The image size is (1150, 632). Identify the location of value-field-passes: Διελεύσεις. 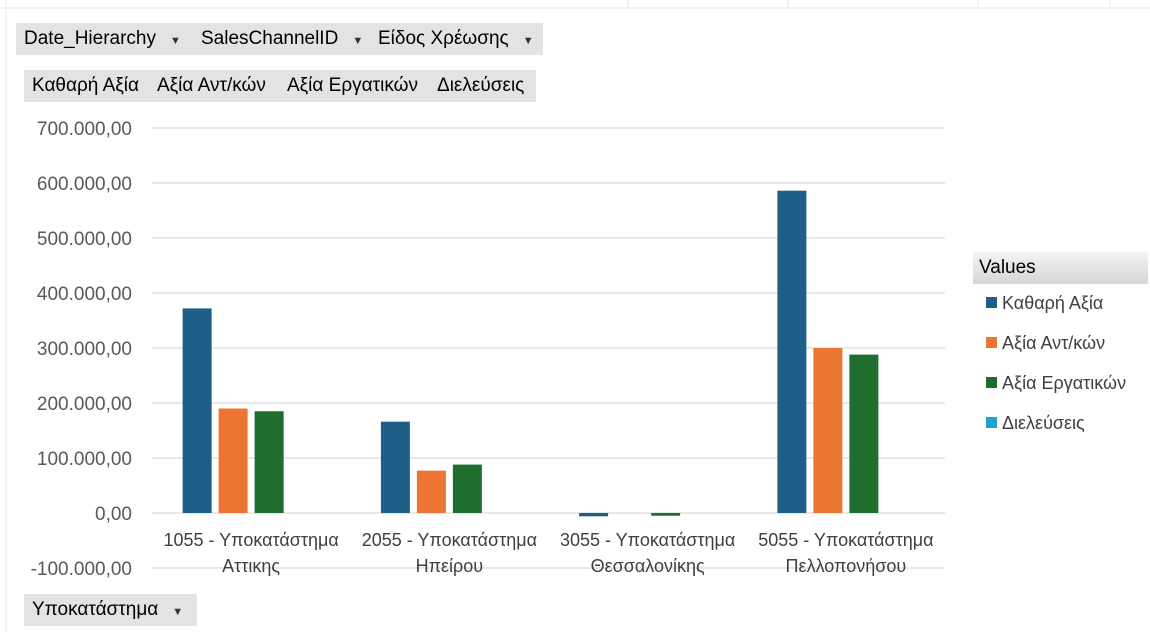
(483, 86).